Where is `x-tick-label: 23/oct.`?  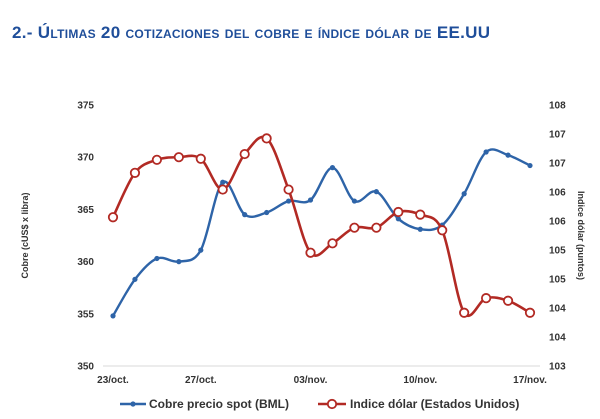
x-tick-label: 23/oct. is located at coordinates (113, 380).